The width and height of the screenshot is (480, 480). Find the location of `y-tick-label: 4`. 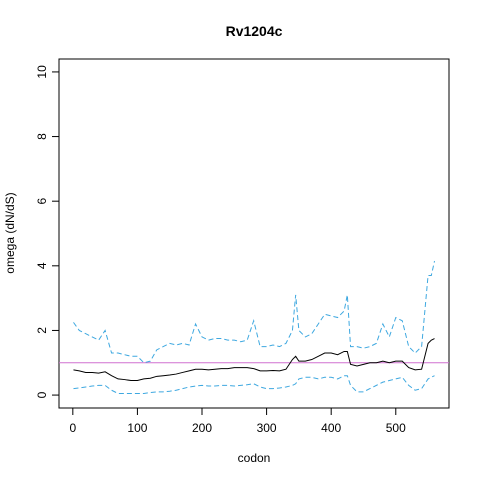

y-tick-label: 4 is located at coordinates (42, 265).